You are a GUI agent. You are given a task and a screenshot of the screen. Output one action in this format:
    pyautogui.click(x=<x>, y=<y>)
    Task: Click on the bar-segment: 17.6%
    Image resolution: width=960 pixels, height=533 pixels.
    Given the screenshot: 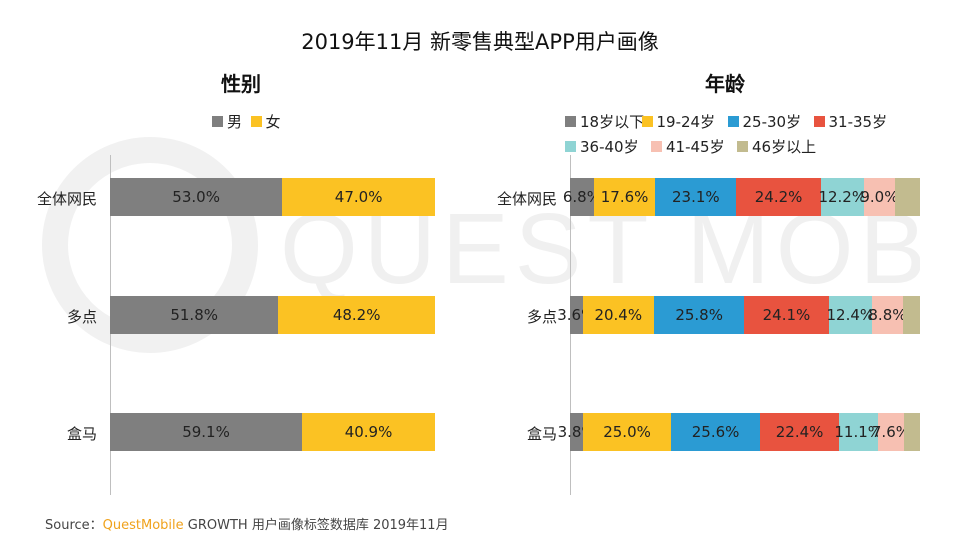 What is the action you would take?
    pyautogui.click(x=624, y=197)
    